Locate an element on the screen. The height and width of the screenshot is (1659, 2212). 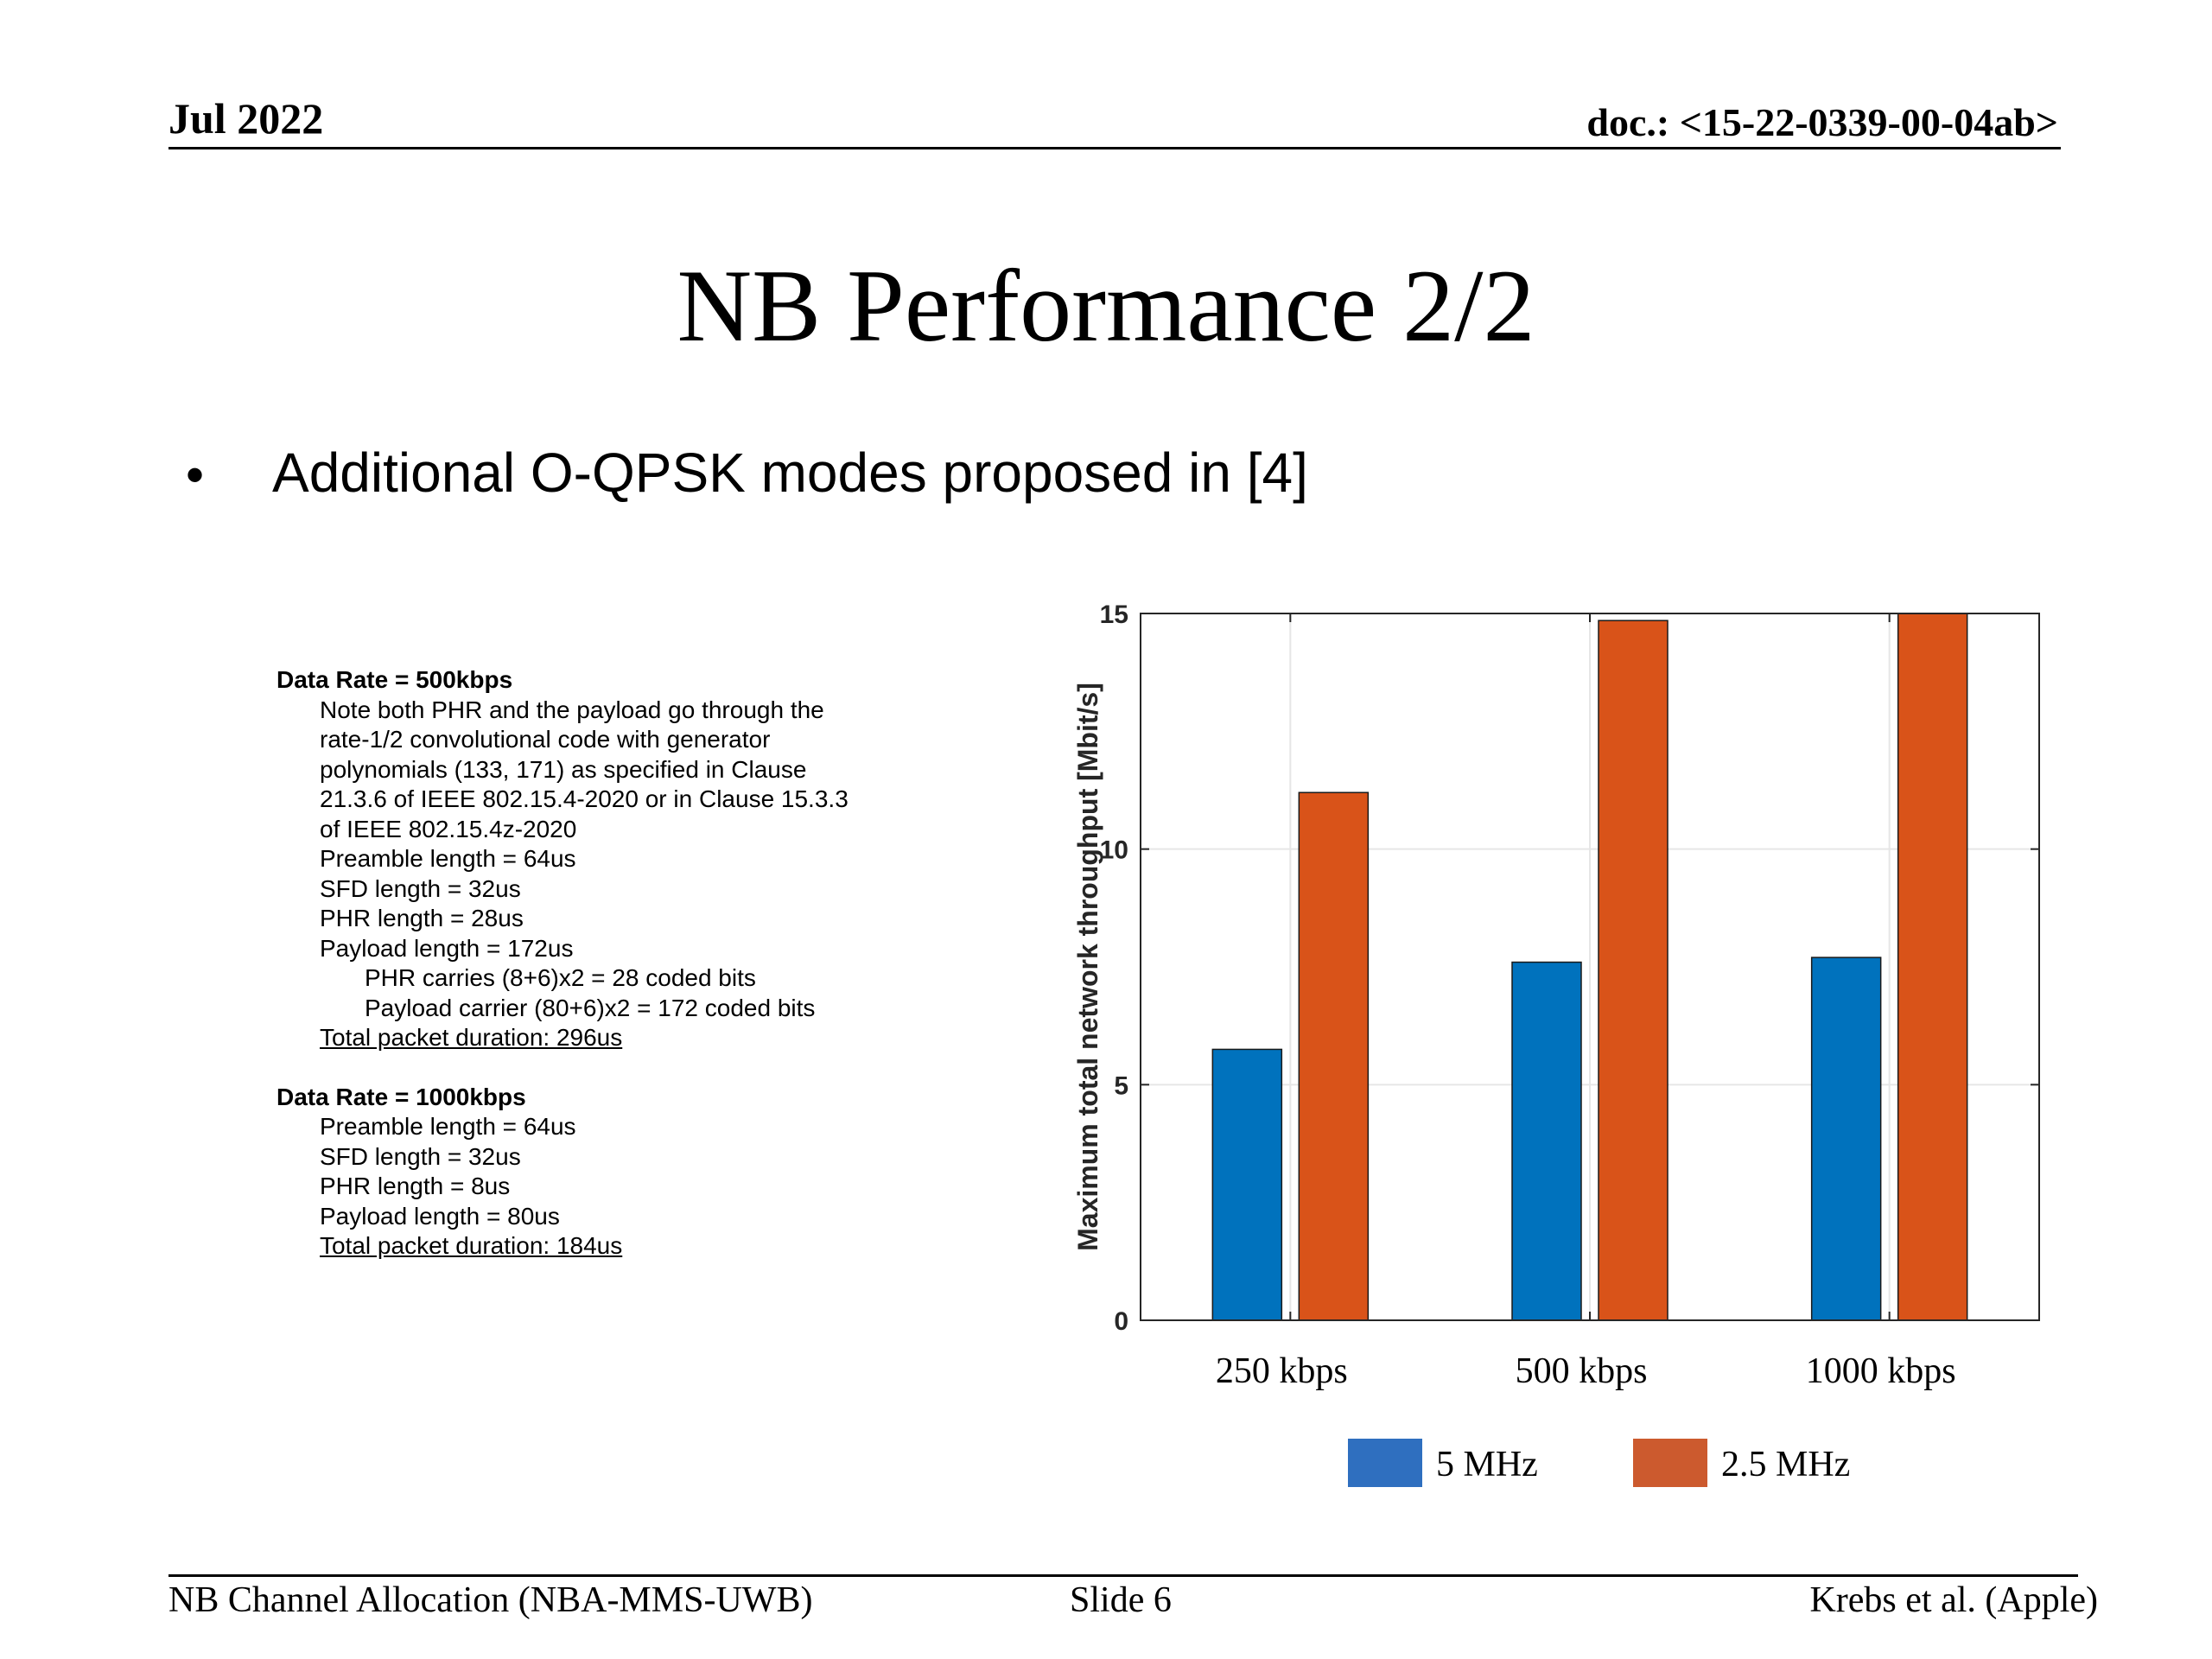
note-line: Total packet duration: 184us is located at coordinates (471, 1245).